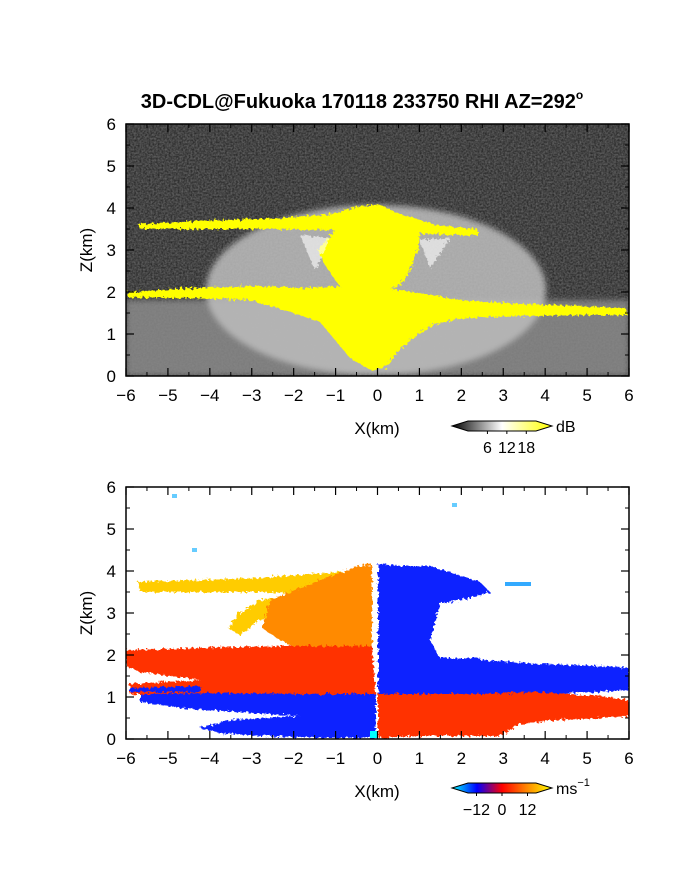 This screenshot has width=680, height=880. What do you see at coordinates (435, 253) in the screenshot?
I see `core-bright-streaks-right` at bounding box center [435, 253].